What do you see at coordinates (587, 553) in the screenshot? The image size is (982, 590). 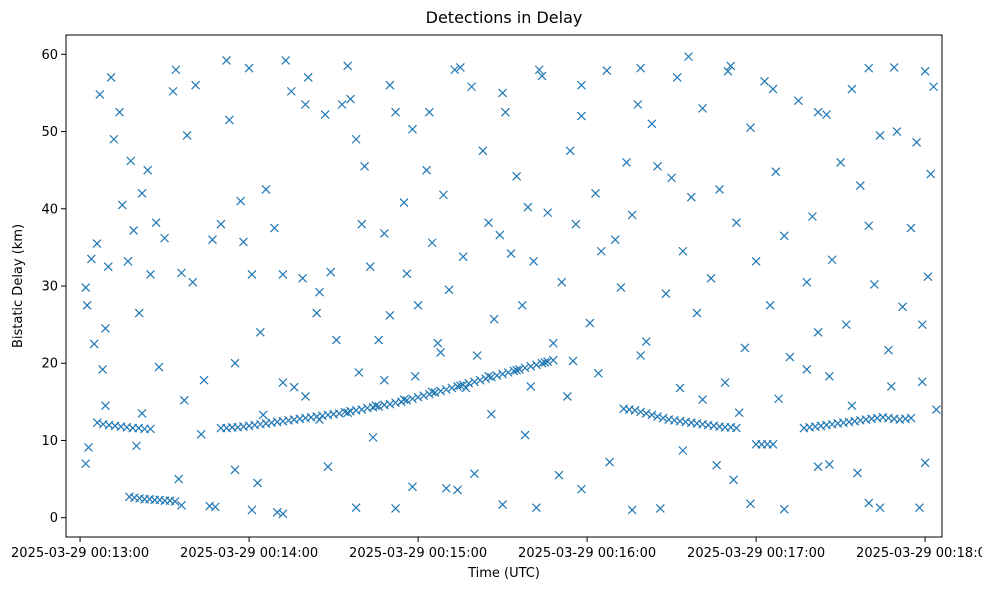 I see `x-tick-label: 2025-03-29 00:16:00` at bounding box center [587, 553].